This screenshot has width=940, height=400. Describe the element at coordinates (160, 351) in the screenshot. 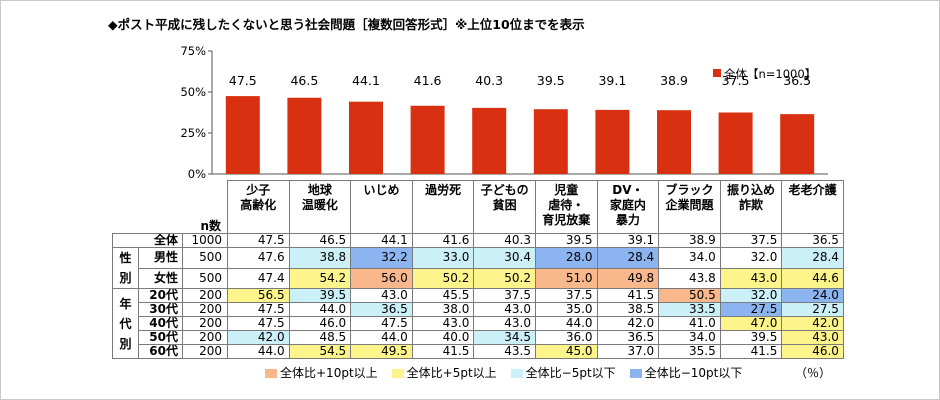

I see `row-label: 60代` at that location.